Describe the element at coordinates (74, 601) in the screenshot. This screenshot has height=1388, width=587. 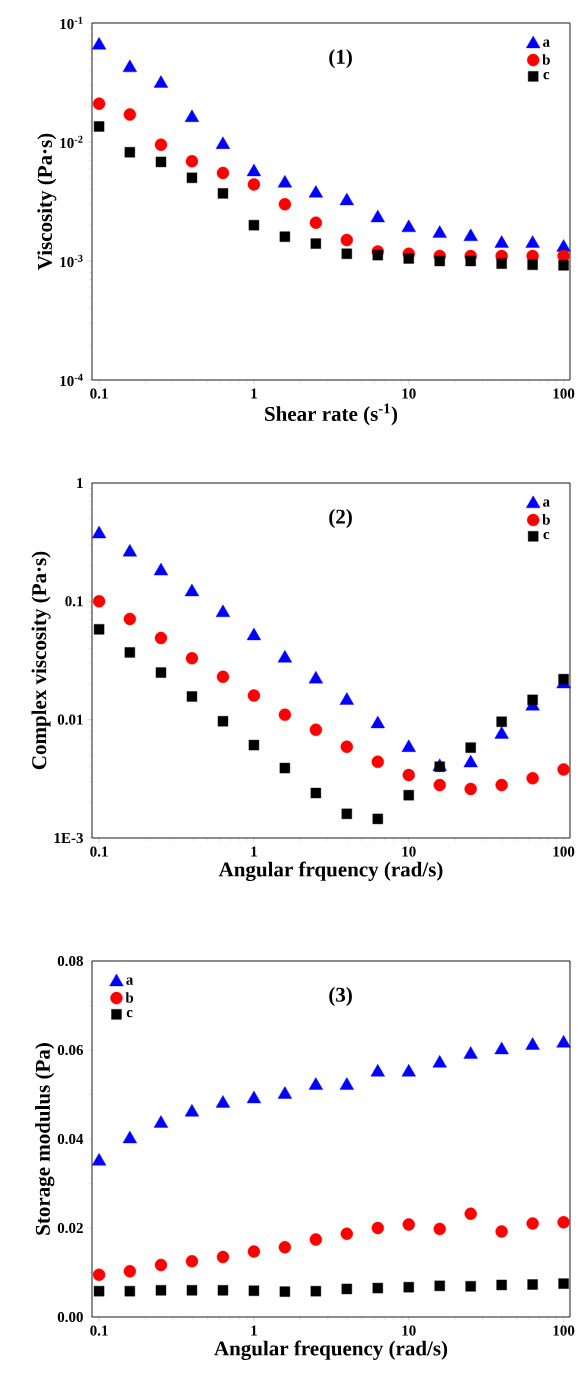
I see `y-tick-label: 0.1` at that location.